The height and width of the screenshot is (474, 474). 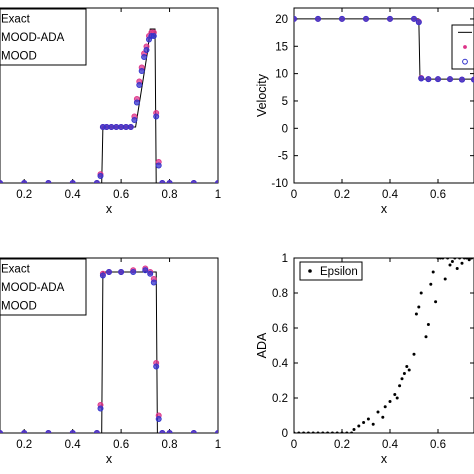 What do you see at coordinates (285, 102) in the screenshot?
I see `y-tick-label: 5` at bounding box center [285, 102].